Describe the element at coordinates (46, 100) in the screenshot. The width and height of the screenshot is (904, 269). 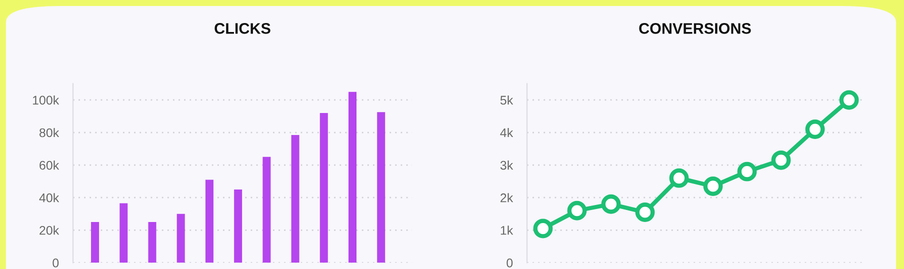
I see `y-tick-label: 100k` at that location.